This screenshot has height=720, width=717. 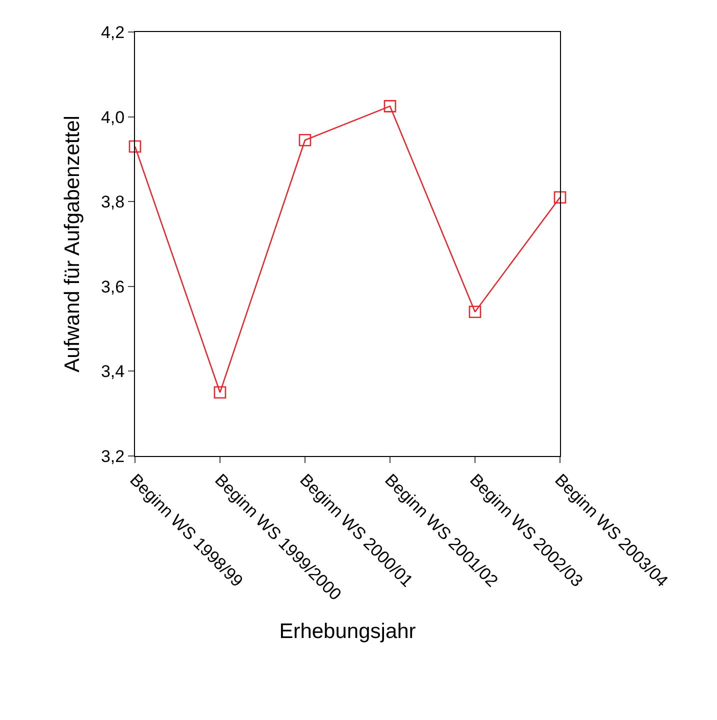 What do you see at coordinates (112, 32) in the screenshot?
I see `y-tick-label: 4,2` at bounding box center [112, 32].